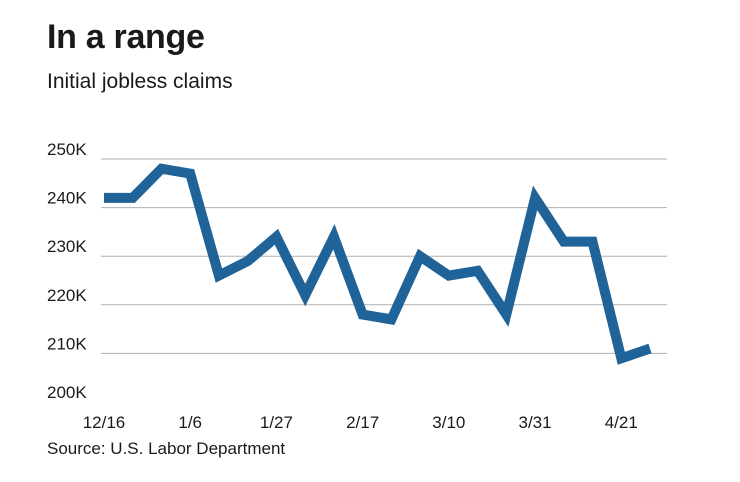  I want to click on chart-title: In a range, so click(126, 37).